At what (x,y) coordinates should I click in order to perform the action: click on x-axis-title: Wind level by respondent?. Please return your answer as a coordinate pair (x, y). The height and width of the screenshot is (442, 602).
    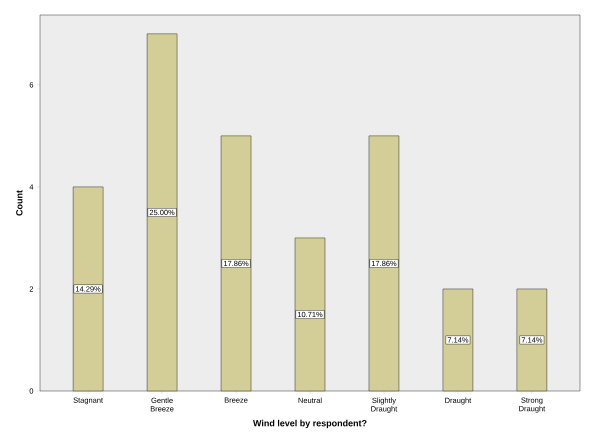
    Looking at the image, I should click on (309, 424).